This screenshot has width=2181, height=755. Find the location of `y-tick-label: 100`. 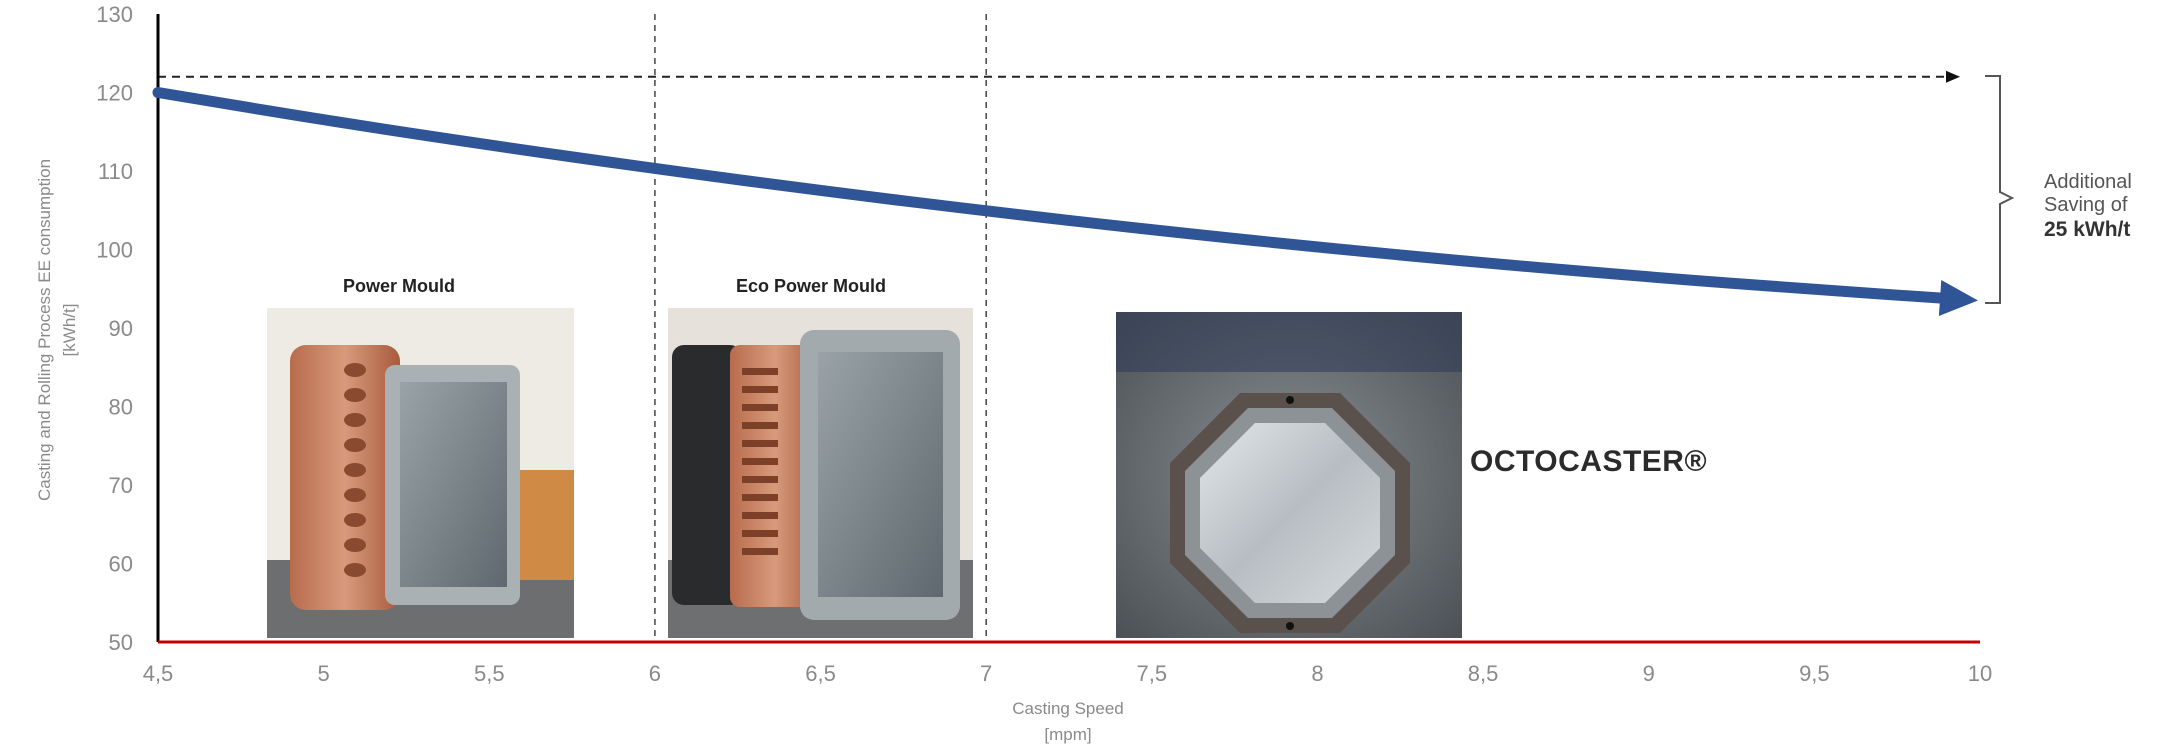

y-tick-label: 100 is located at coordinates (114, 250).